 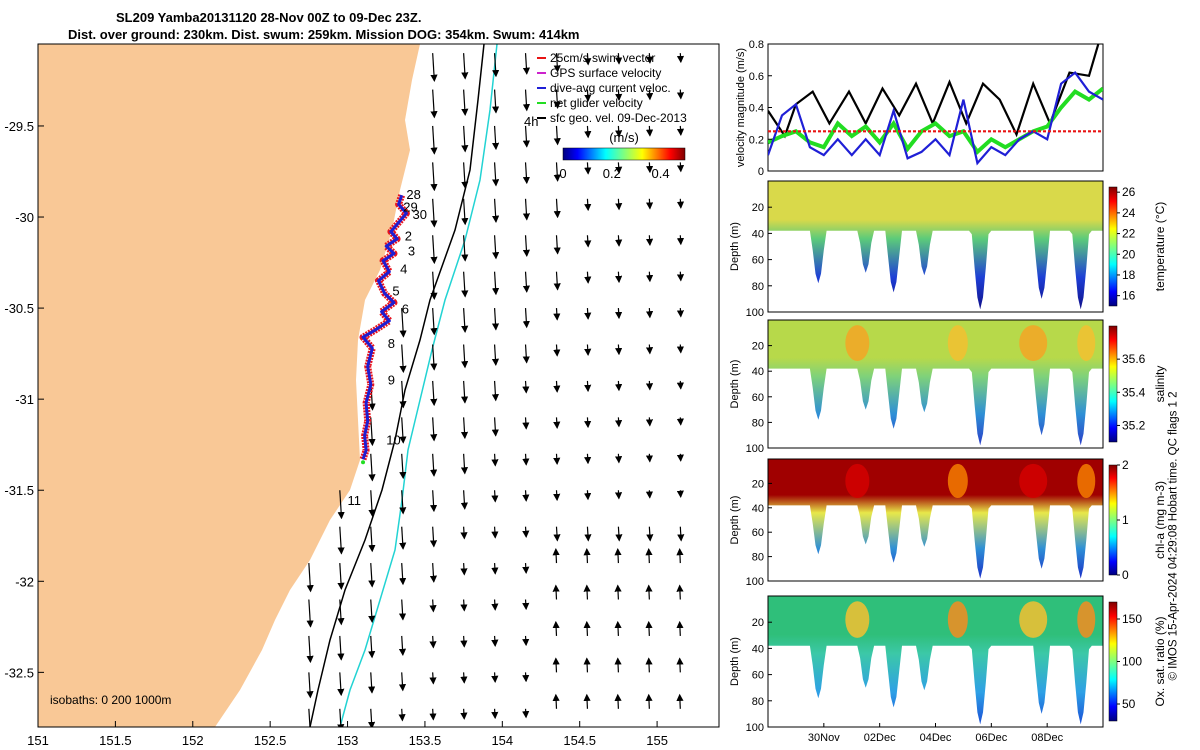 I want to click on time-tick-label: 06Dec, so click(x=991, y=738).